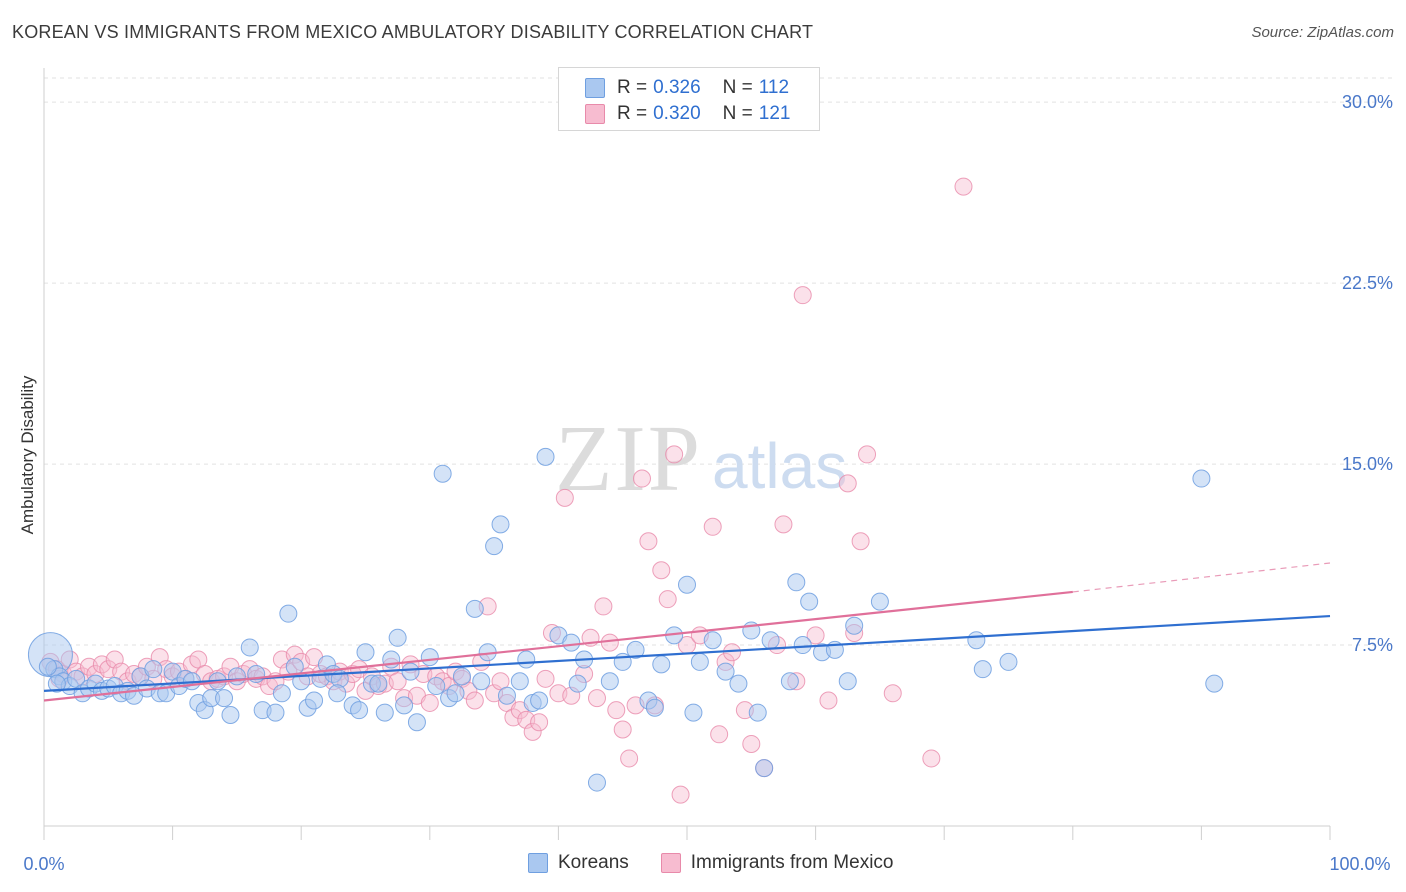 The height and width of the screenshot is (892, 1406). Describe the element at coordinates (1367, 464) in the screenshot. I see `y-tick-label: 15.0%` at that location.